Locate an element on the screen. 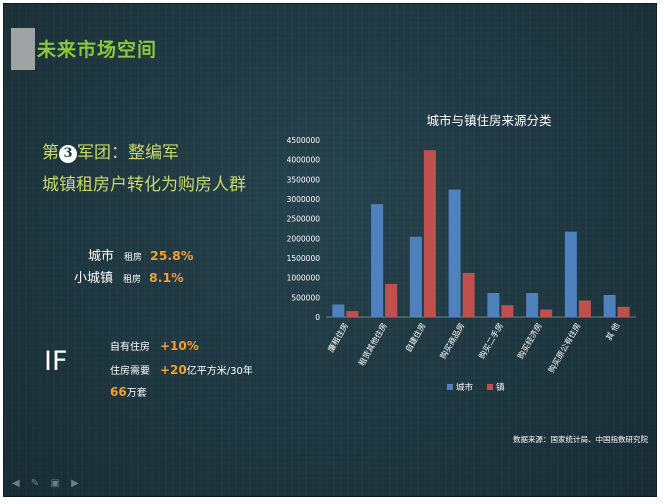  x-category-label: 购买二手房 is located at coordinates (490, 341).